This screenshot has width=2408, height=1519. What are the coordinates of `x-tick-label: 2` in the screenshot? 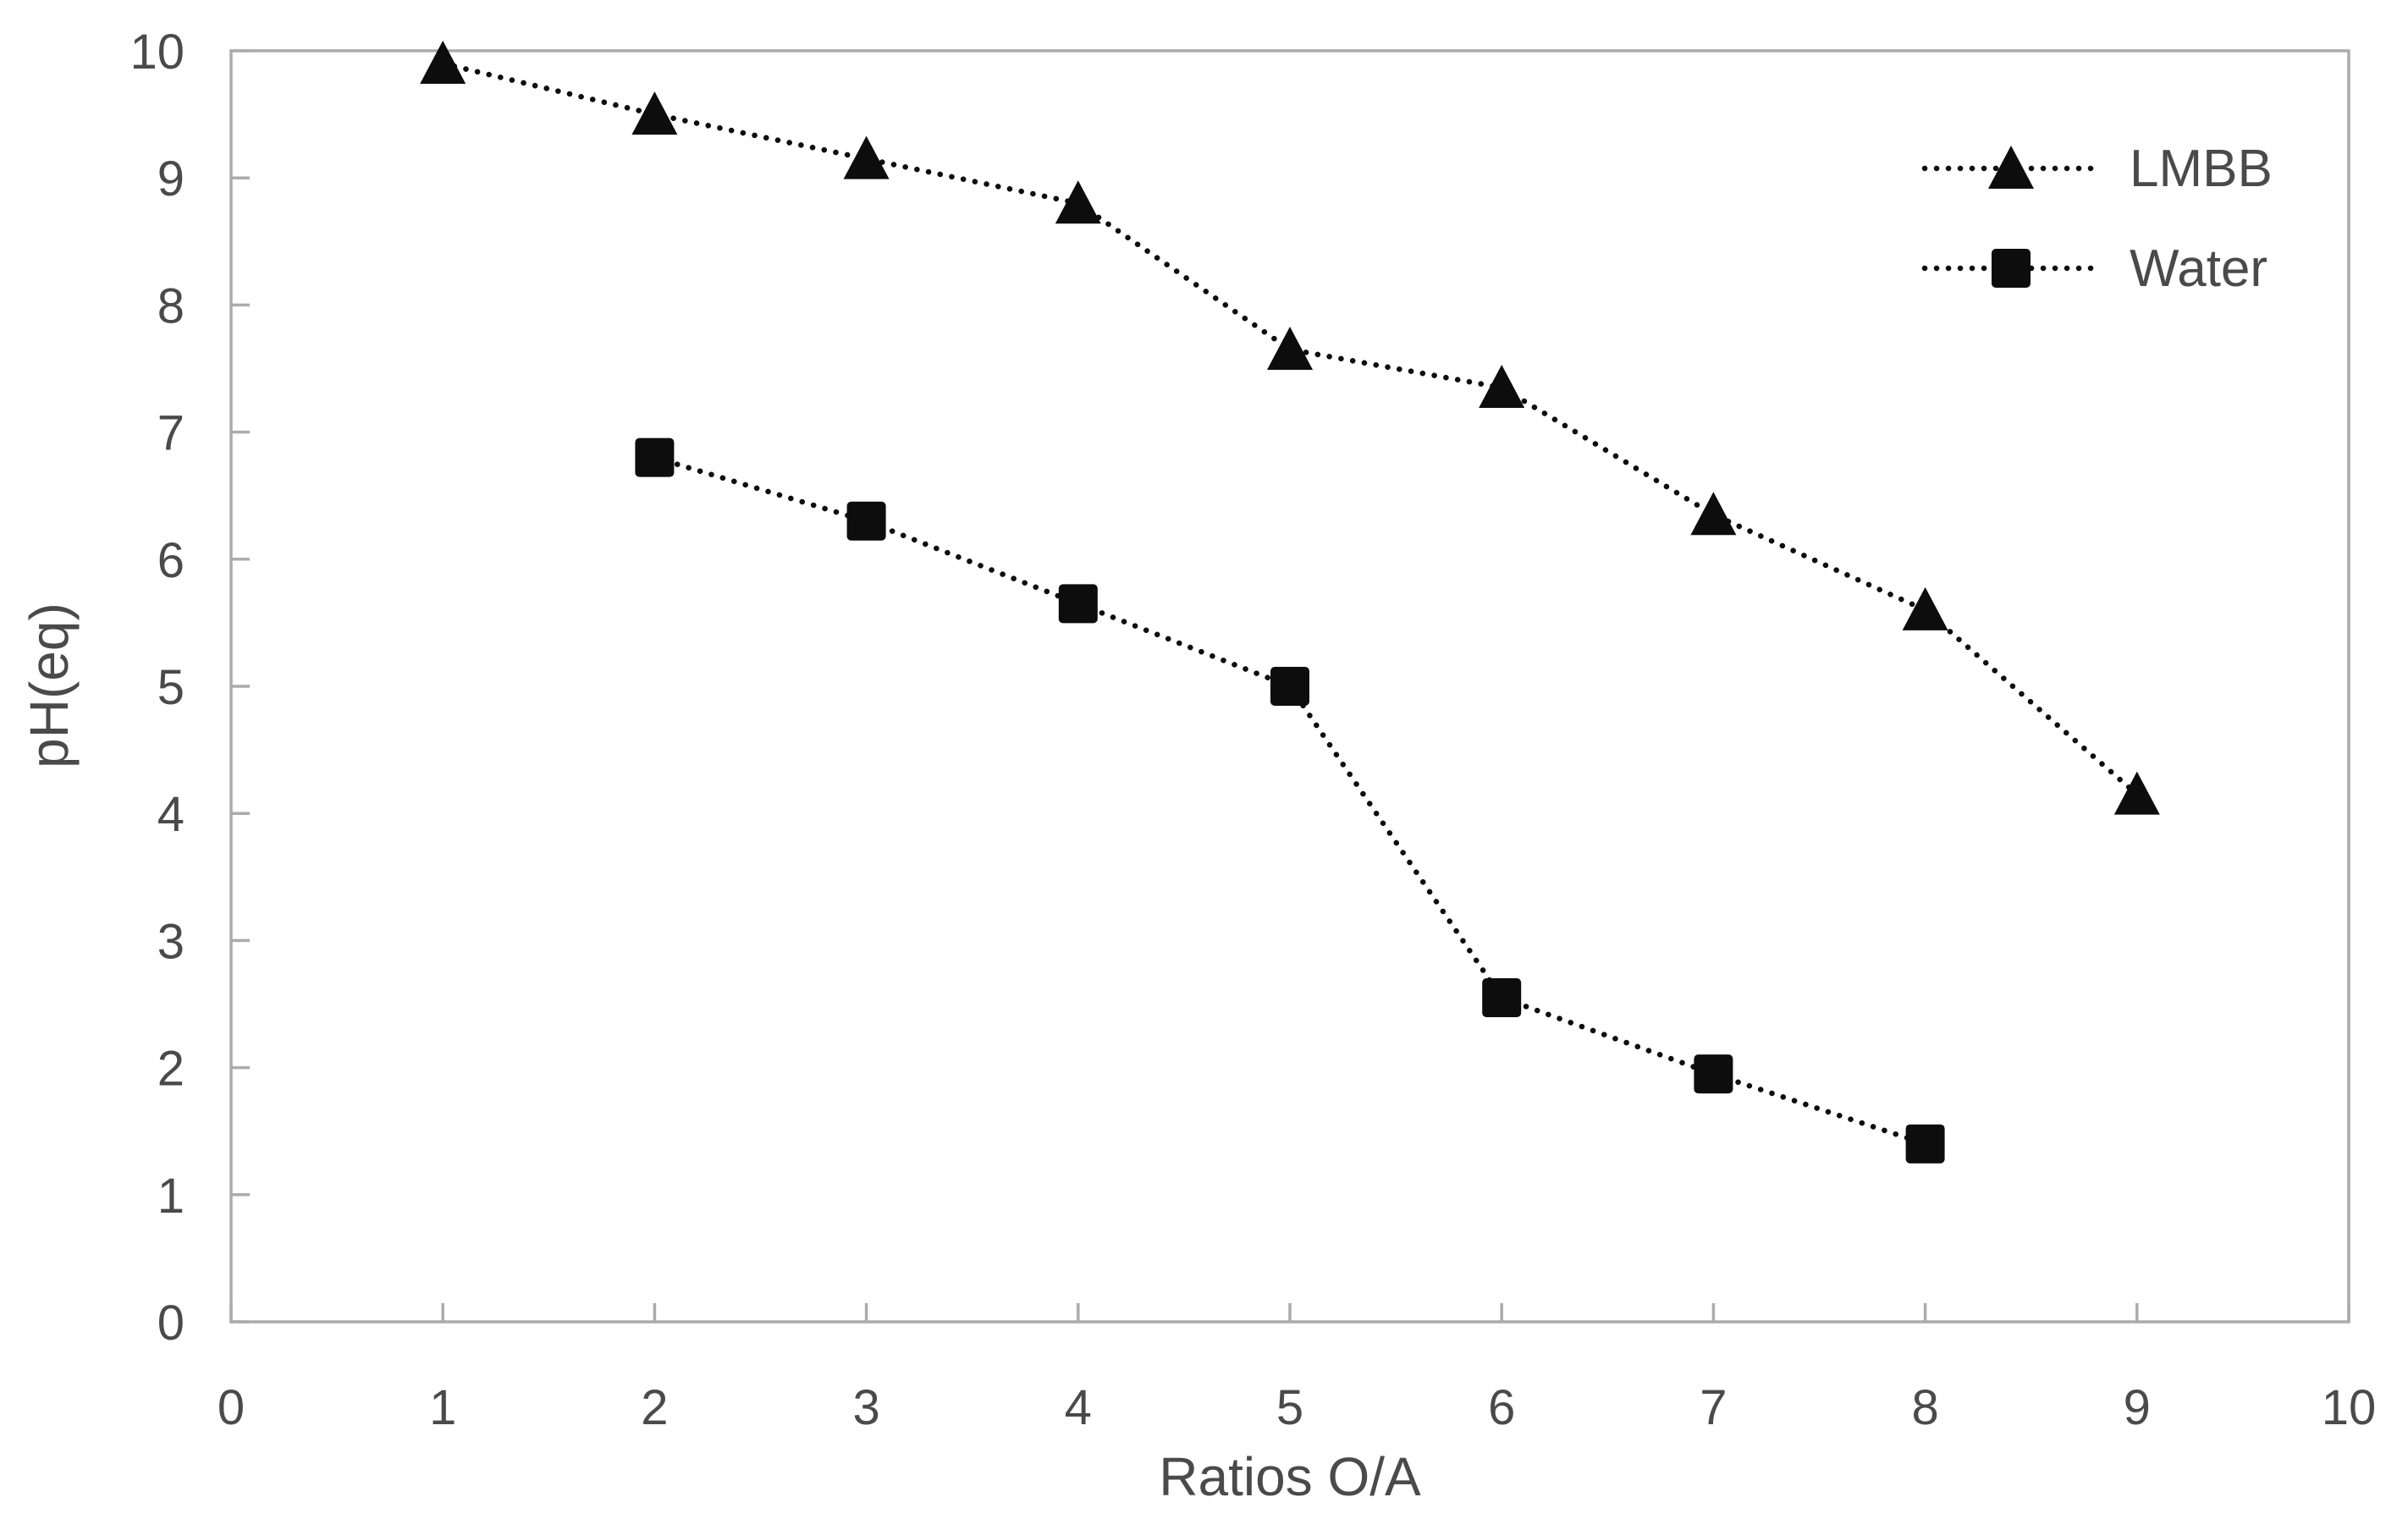 It's located at (654, 1407).